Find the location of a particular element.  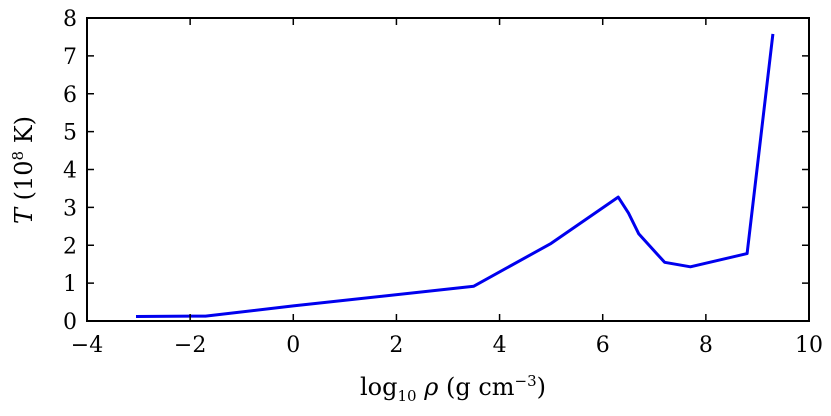

y-tick-label: 0 is located at coordinates (70, 322).